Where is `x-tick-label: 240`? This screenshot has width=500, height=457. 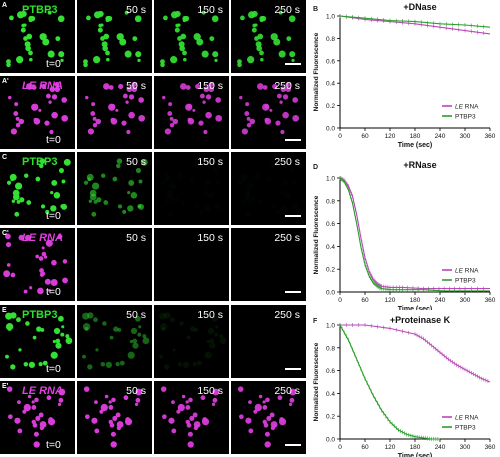
x-tick-label: 240 is located at coordinates (440, 447).